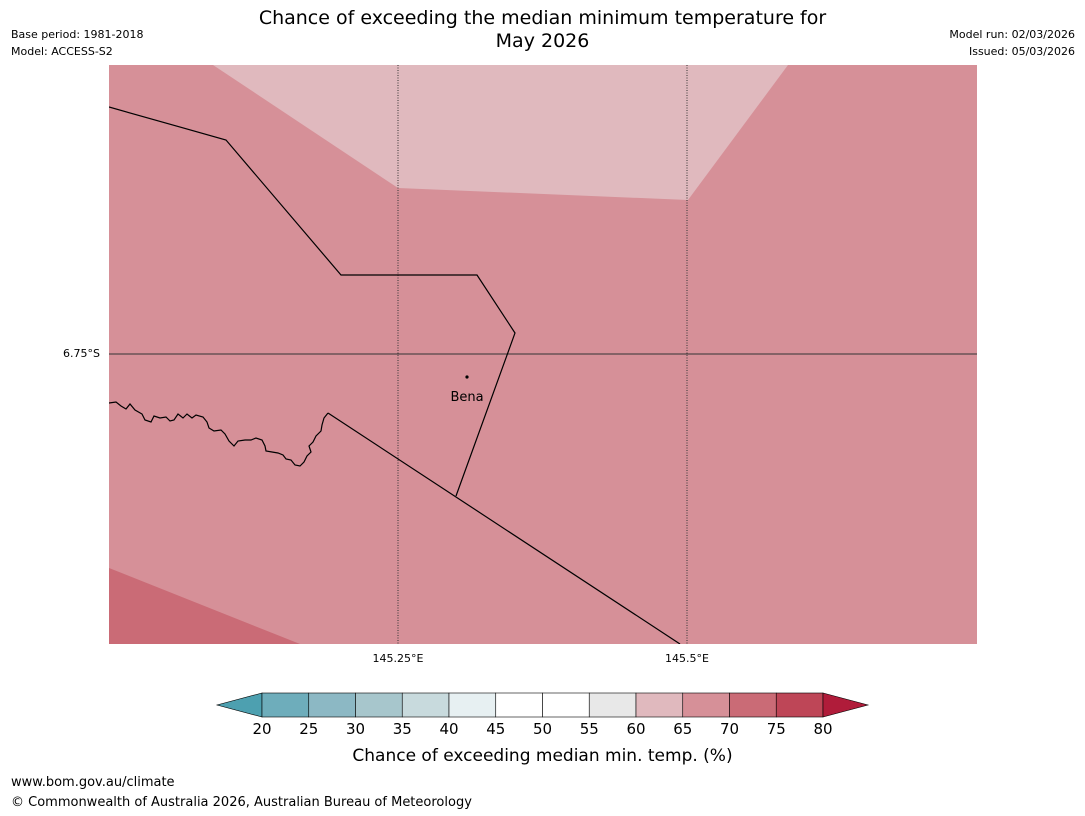 The width and height of the screenshot is (1085, 816). What do you see at coordinates (542, 729) in the screenshot?
I see `colorbar-tick-label: 50` at bounding box center [542, 729].